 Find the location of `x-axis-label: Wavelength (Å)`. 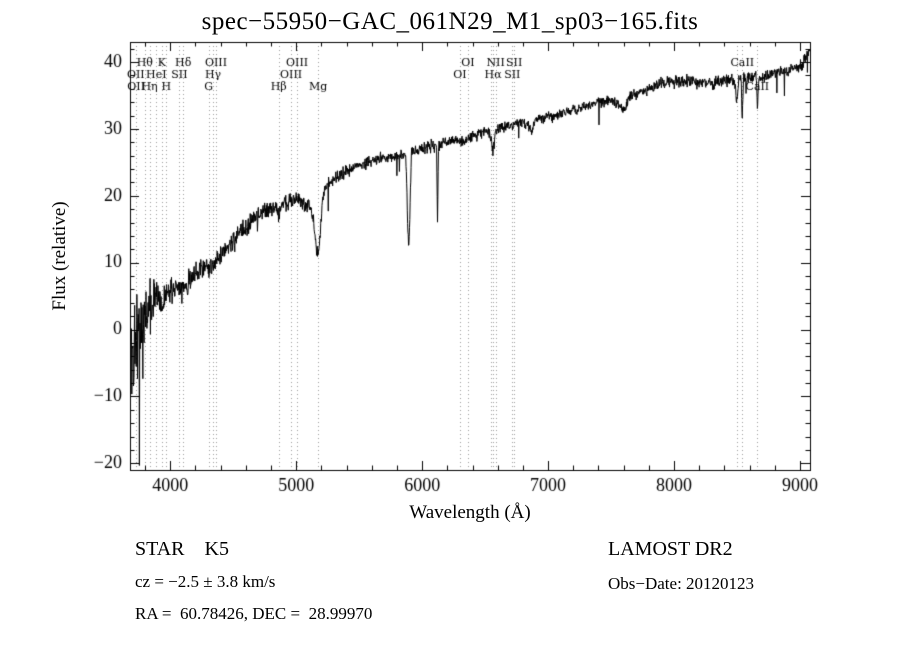

x-axis-label: Wavelength (Å) is located at coordinates (470, 512).